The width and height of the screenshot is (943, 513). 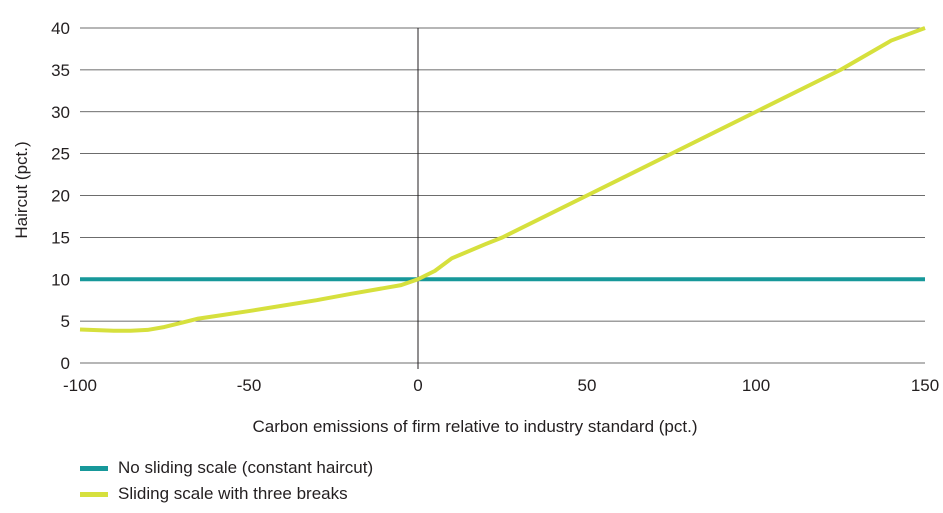 I want to click on y-tick-label: 10, so click(x=60, y=279).